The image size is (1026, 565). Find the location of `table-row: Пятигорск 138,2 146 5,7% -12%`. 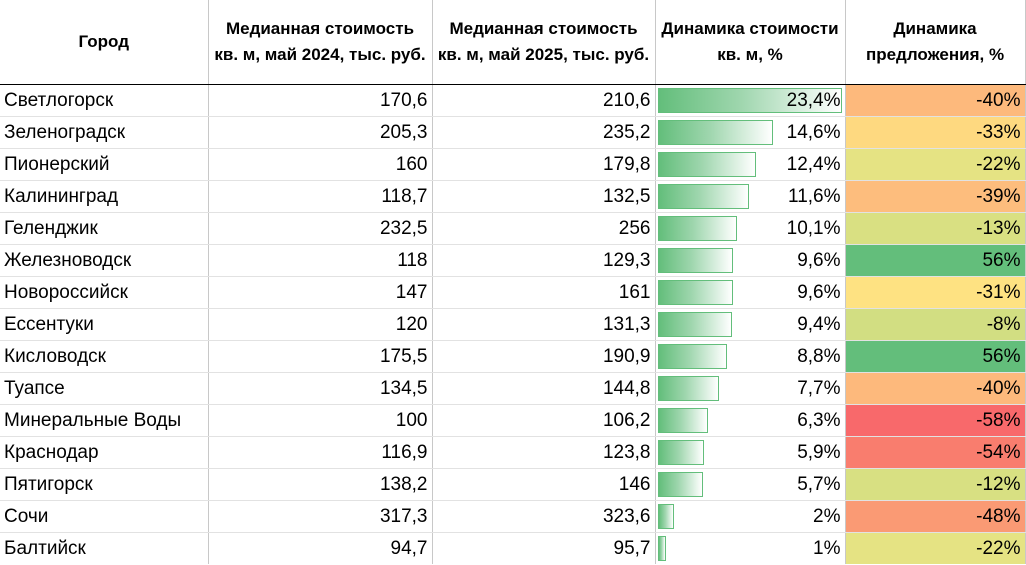

table-row: Пятигорск 138,2 146 5,7% -12% is located at coordinates (513, 484).